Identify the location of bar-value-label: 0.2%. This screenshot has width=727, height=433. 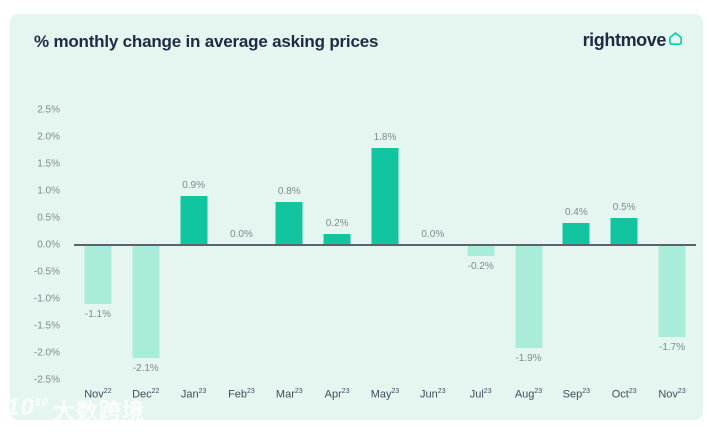
(337, 224).